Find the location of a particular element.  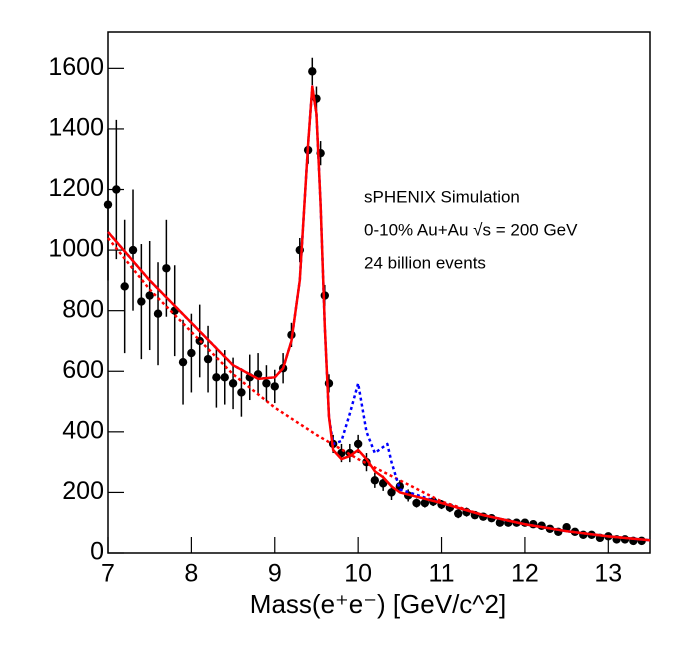

annotation: 24 billion events is located at coordinates (425, 262).